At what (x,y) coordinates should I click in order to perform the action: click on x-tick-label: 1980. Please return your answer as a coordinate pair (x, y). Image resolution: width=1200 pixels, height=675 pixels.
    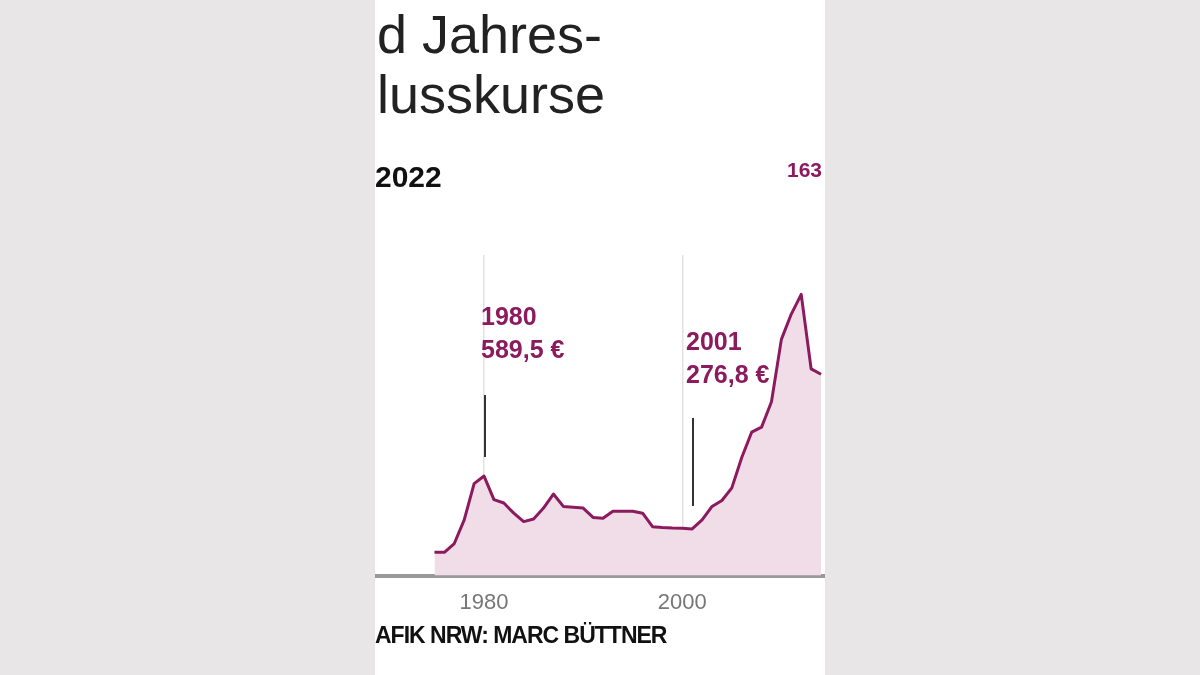
    Looking at the image, I should click on (484, 601).